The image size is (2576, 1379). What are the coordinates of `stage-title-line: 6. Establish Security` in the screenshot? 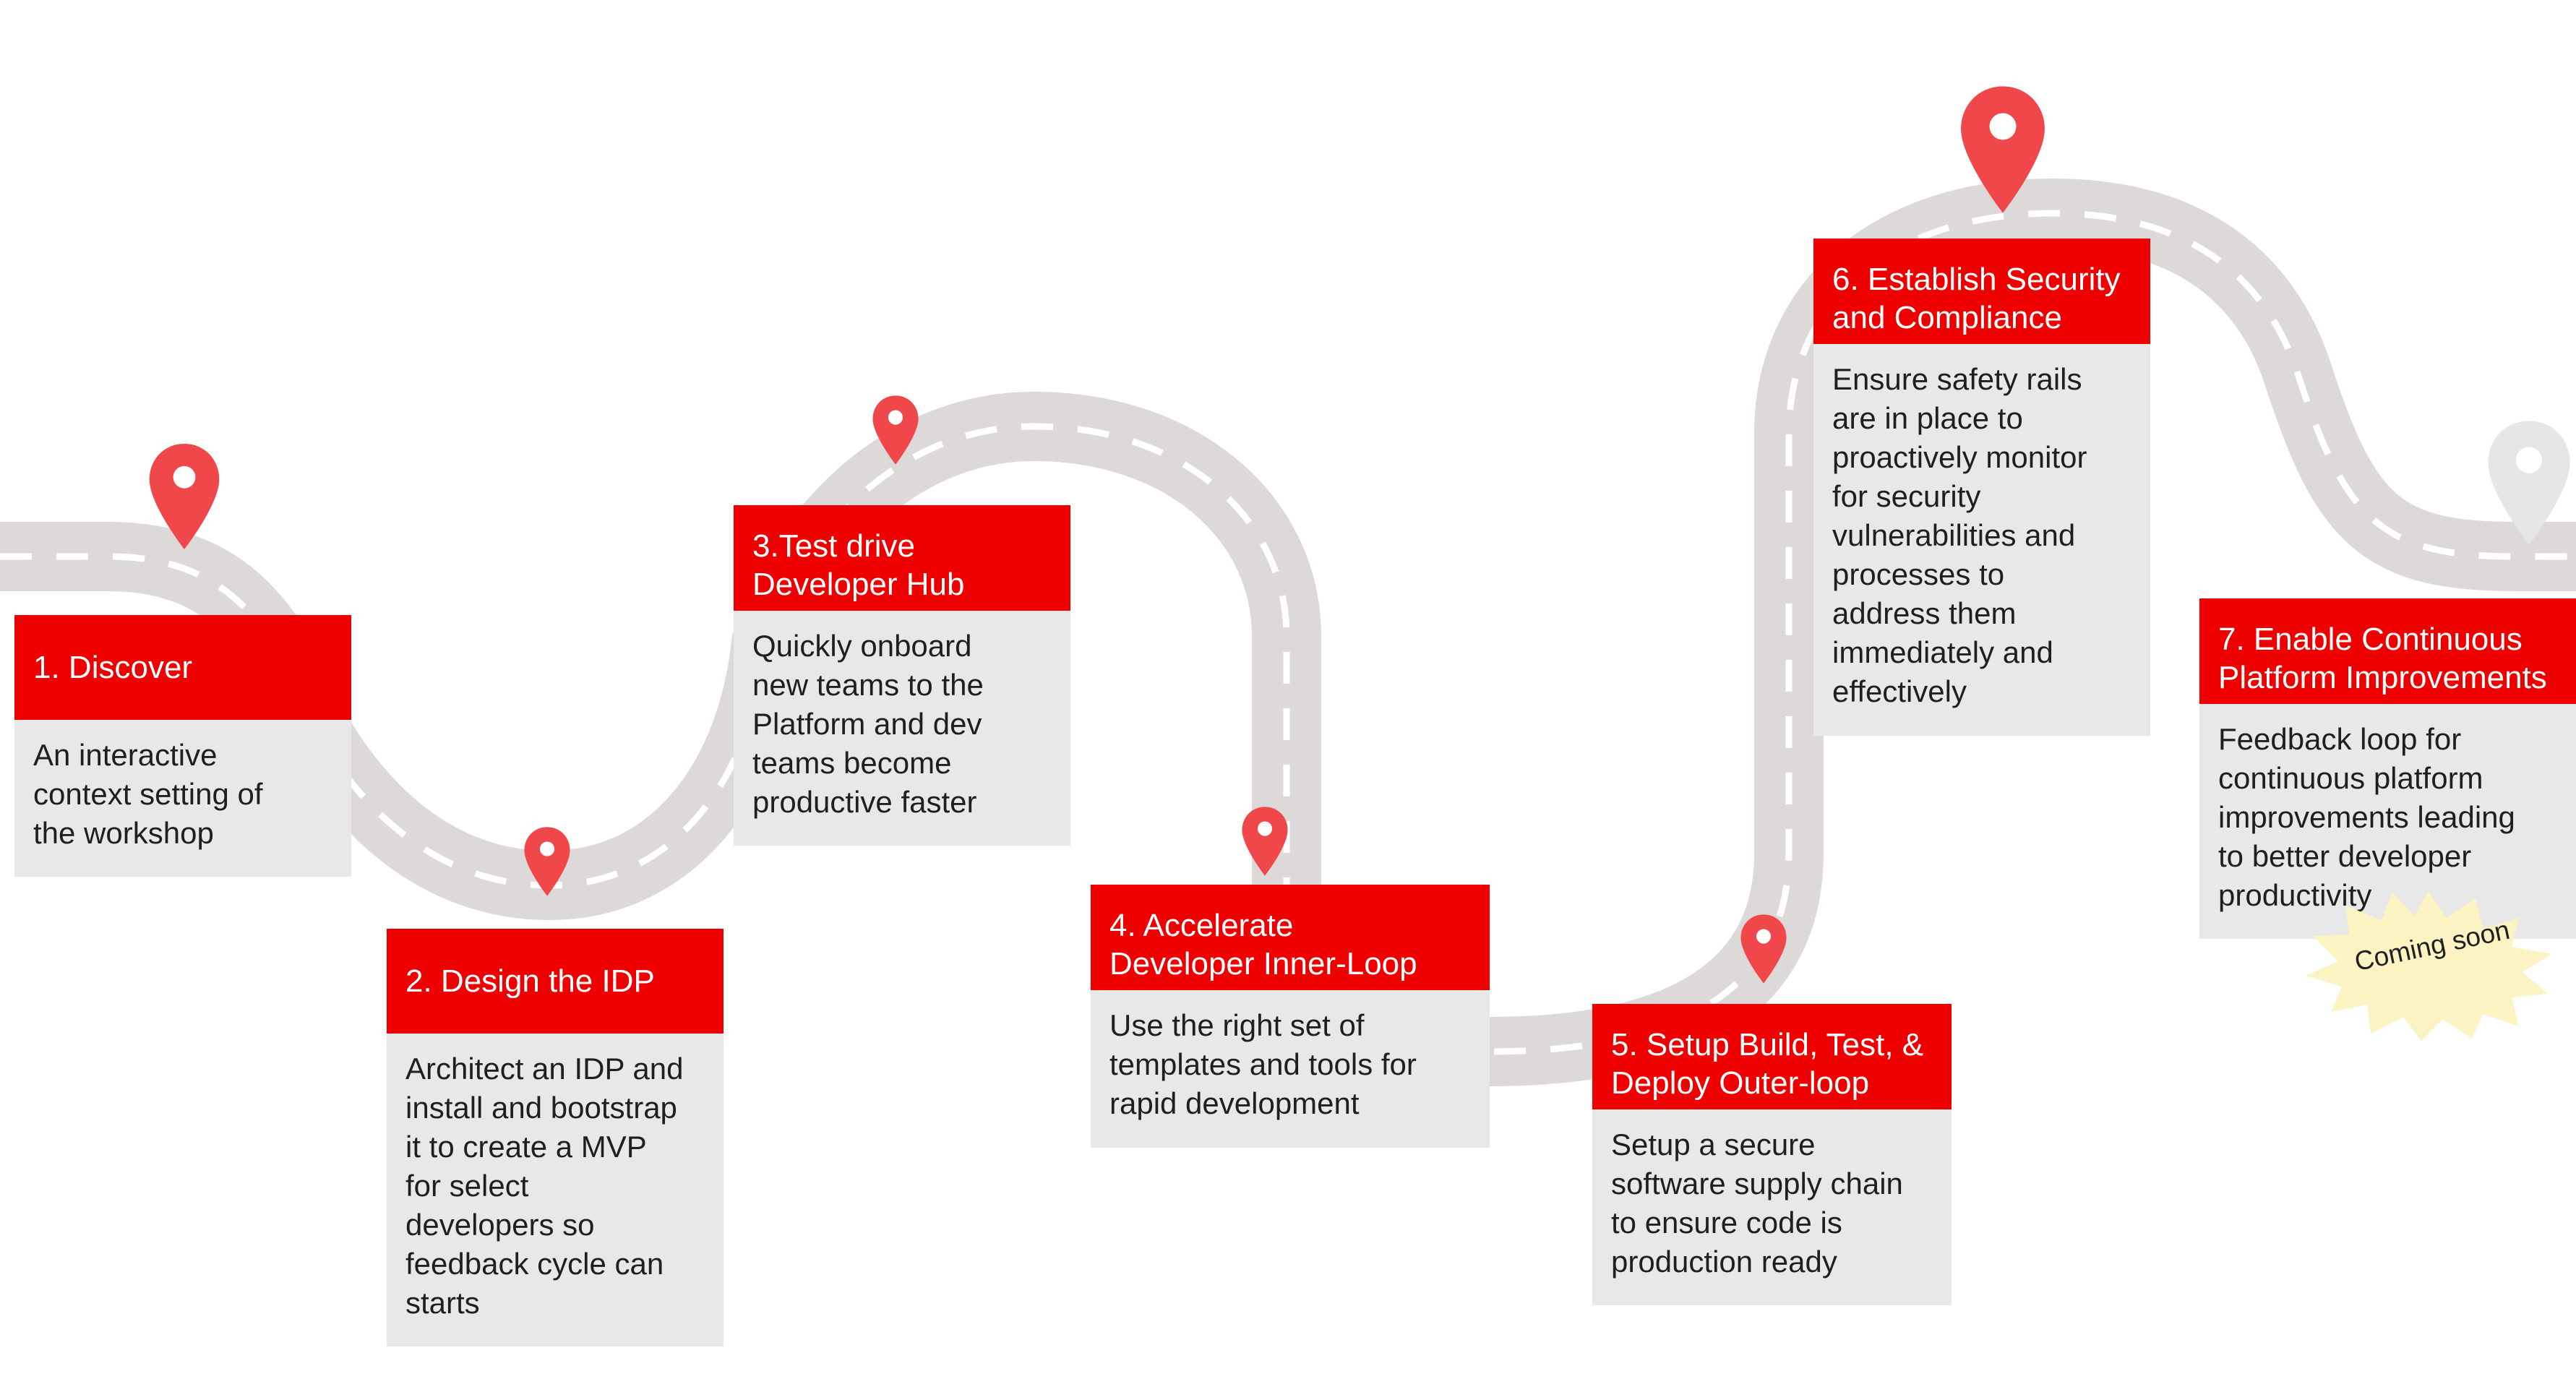 It's located at (1977, 279).